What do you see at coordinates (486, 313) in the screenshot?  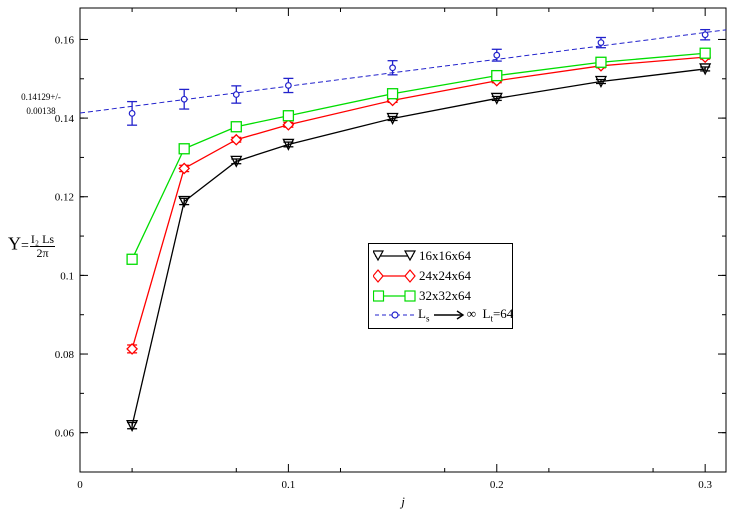 I see `legend-lt: L` at bounding box center [486, 313].